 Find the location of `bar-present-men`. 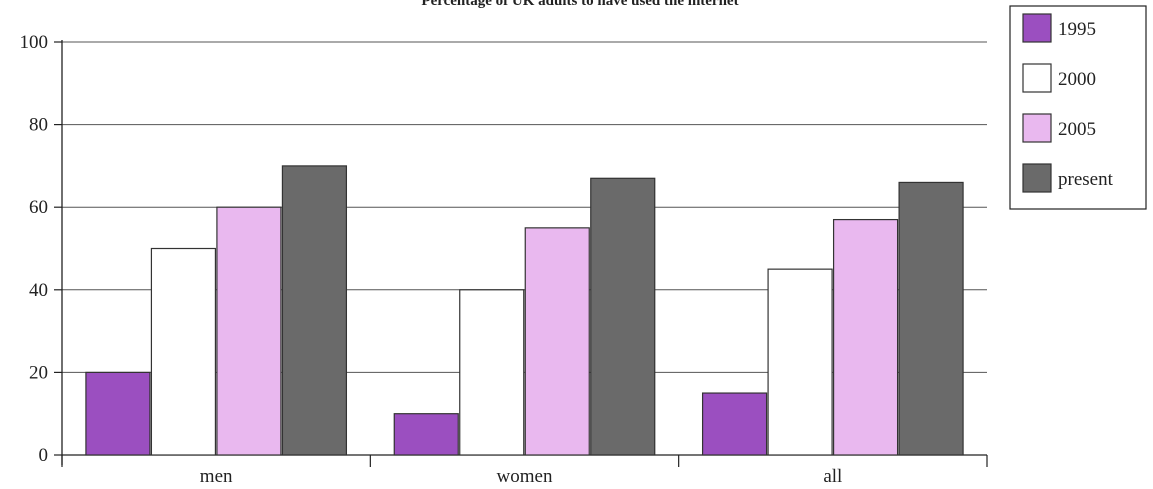

bar-present-men is located at coordinates (314, 310).